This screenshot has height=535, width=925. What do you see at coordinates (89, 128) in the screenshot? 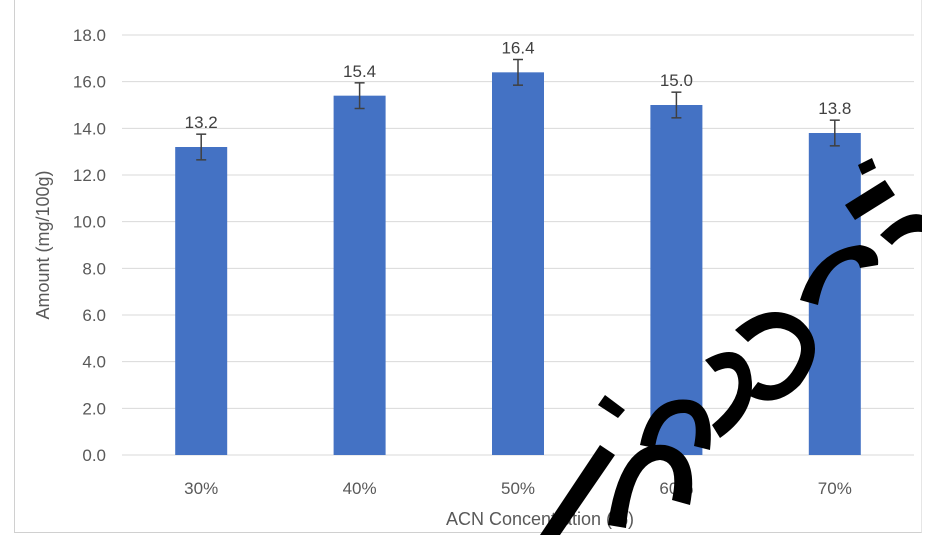
I see `y-tick-label: 14.0` at bounding box center [89, 128].